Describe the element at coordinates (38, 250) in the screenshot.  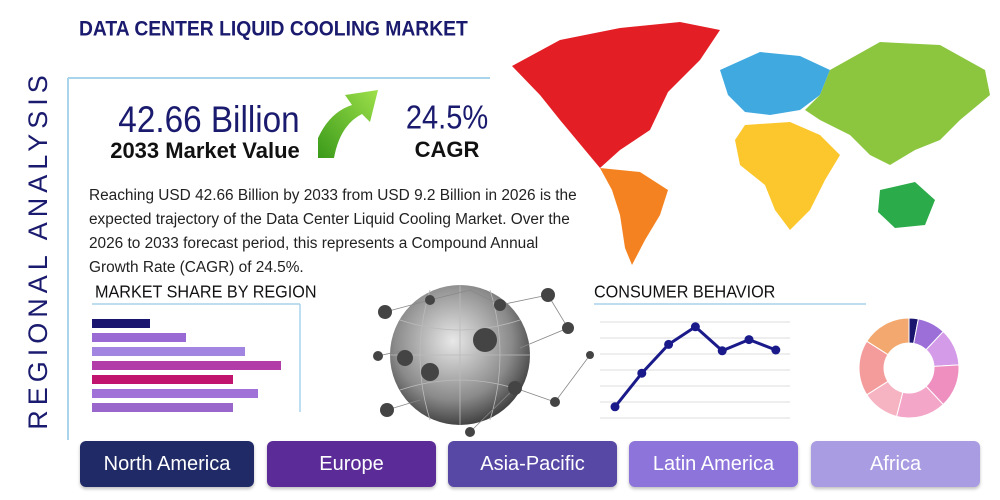
I see `sidebar-label: REGIONAL ANALYSIS` at that location.